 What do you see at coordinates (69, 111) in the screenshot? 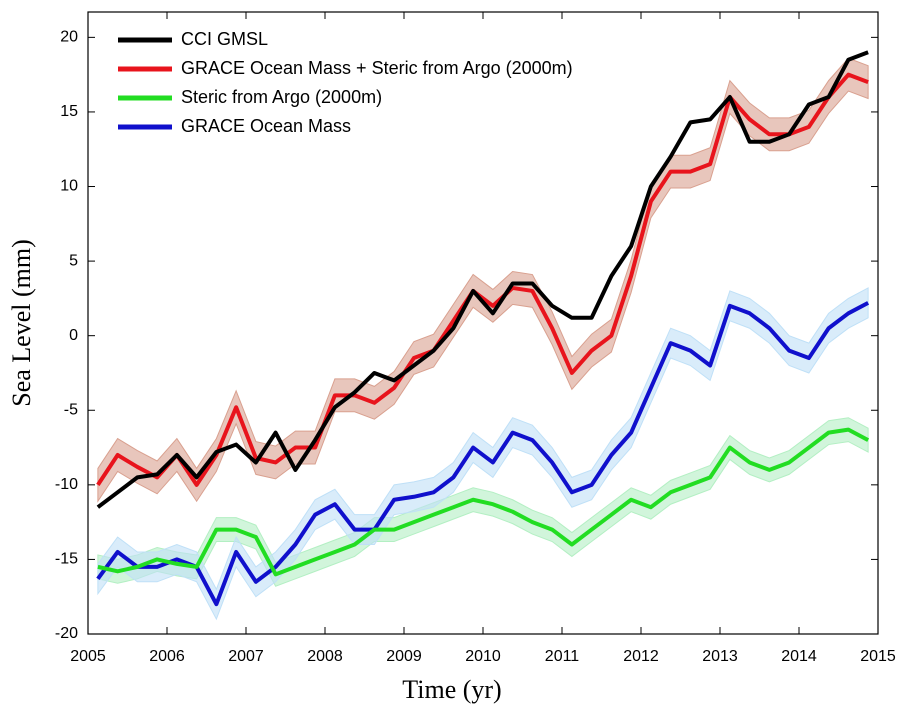
I see `y-tick-label: 15` at bounding box center [69, 111].